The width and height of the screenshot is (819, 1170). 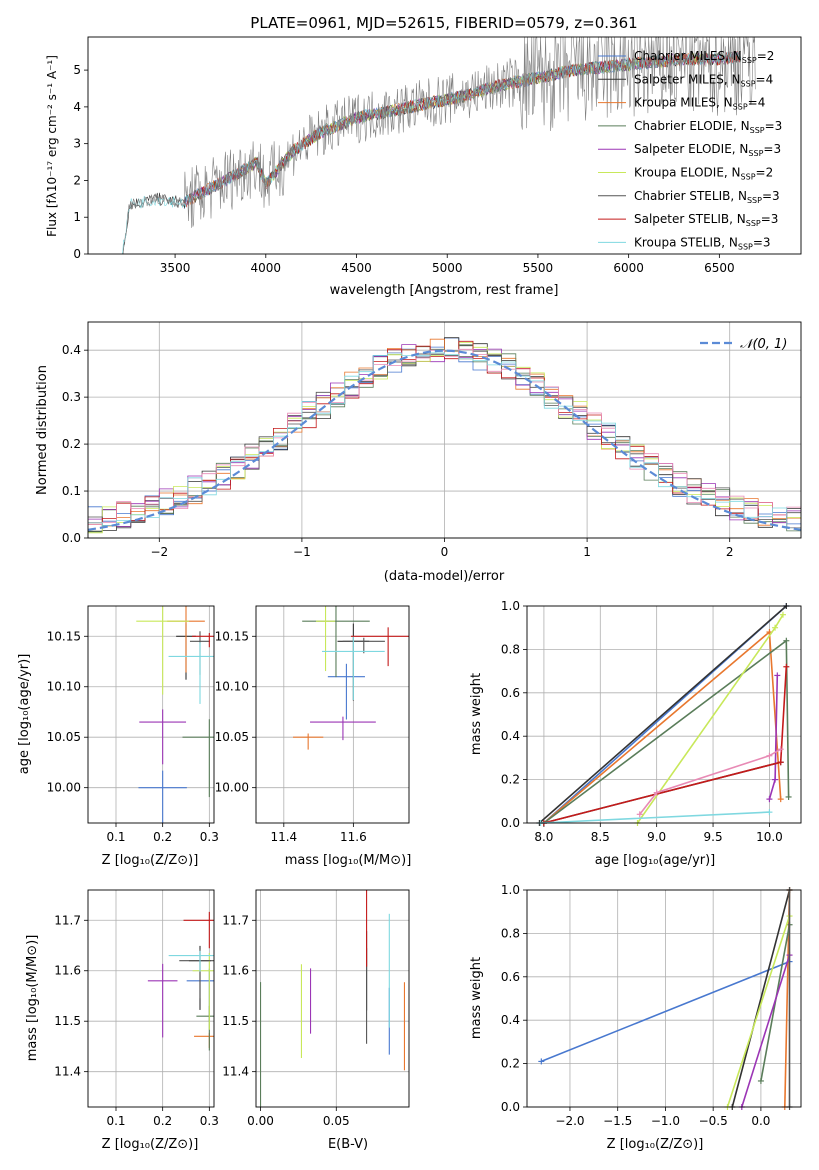 I want to click on x-tick-label: 0.2, so click(x=162, y=1121).